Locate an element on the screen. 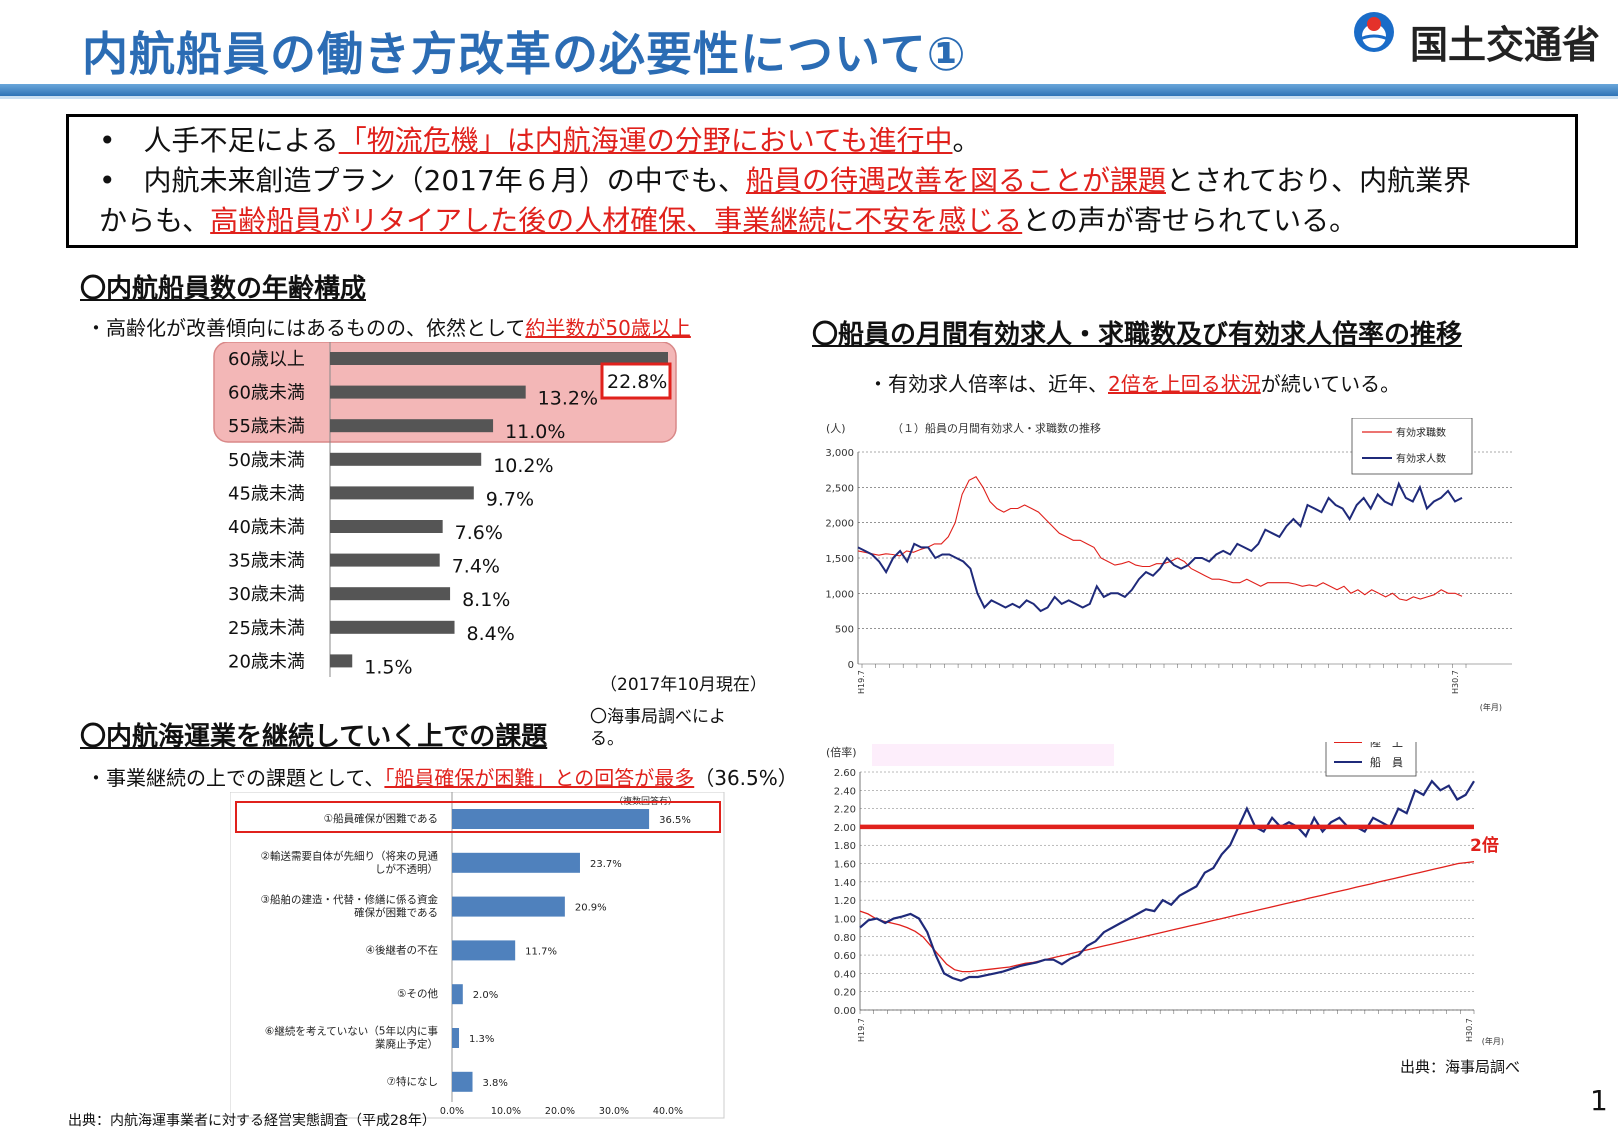  category-label: ①船員確保が困難である is located at coordinates (381, 818).